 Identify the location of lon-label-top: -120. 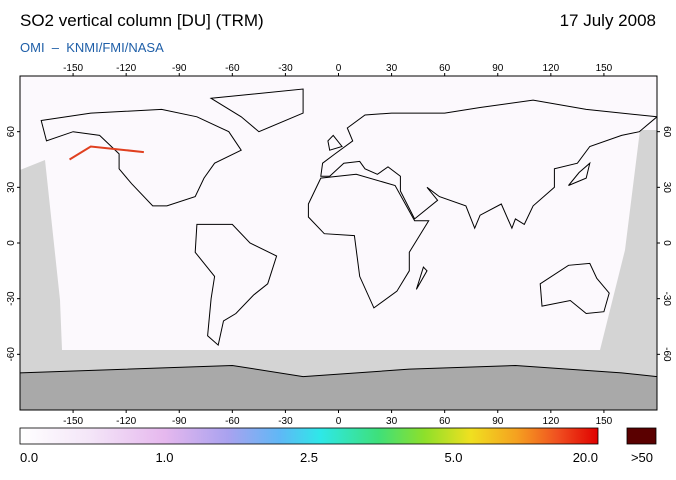
(126, 68).